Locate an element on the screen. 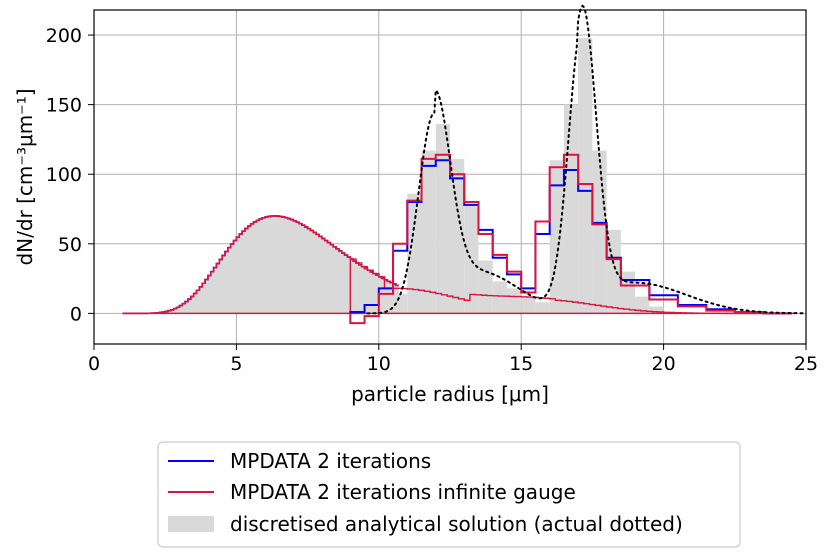 Image resolution: width=830 pixels, height=557 pixels. y-tick-label: 0 is located at coordinates (76, 314).